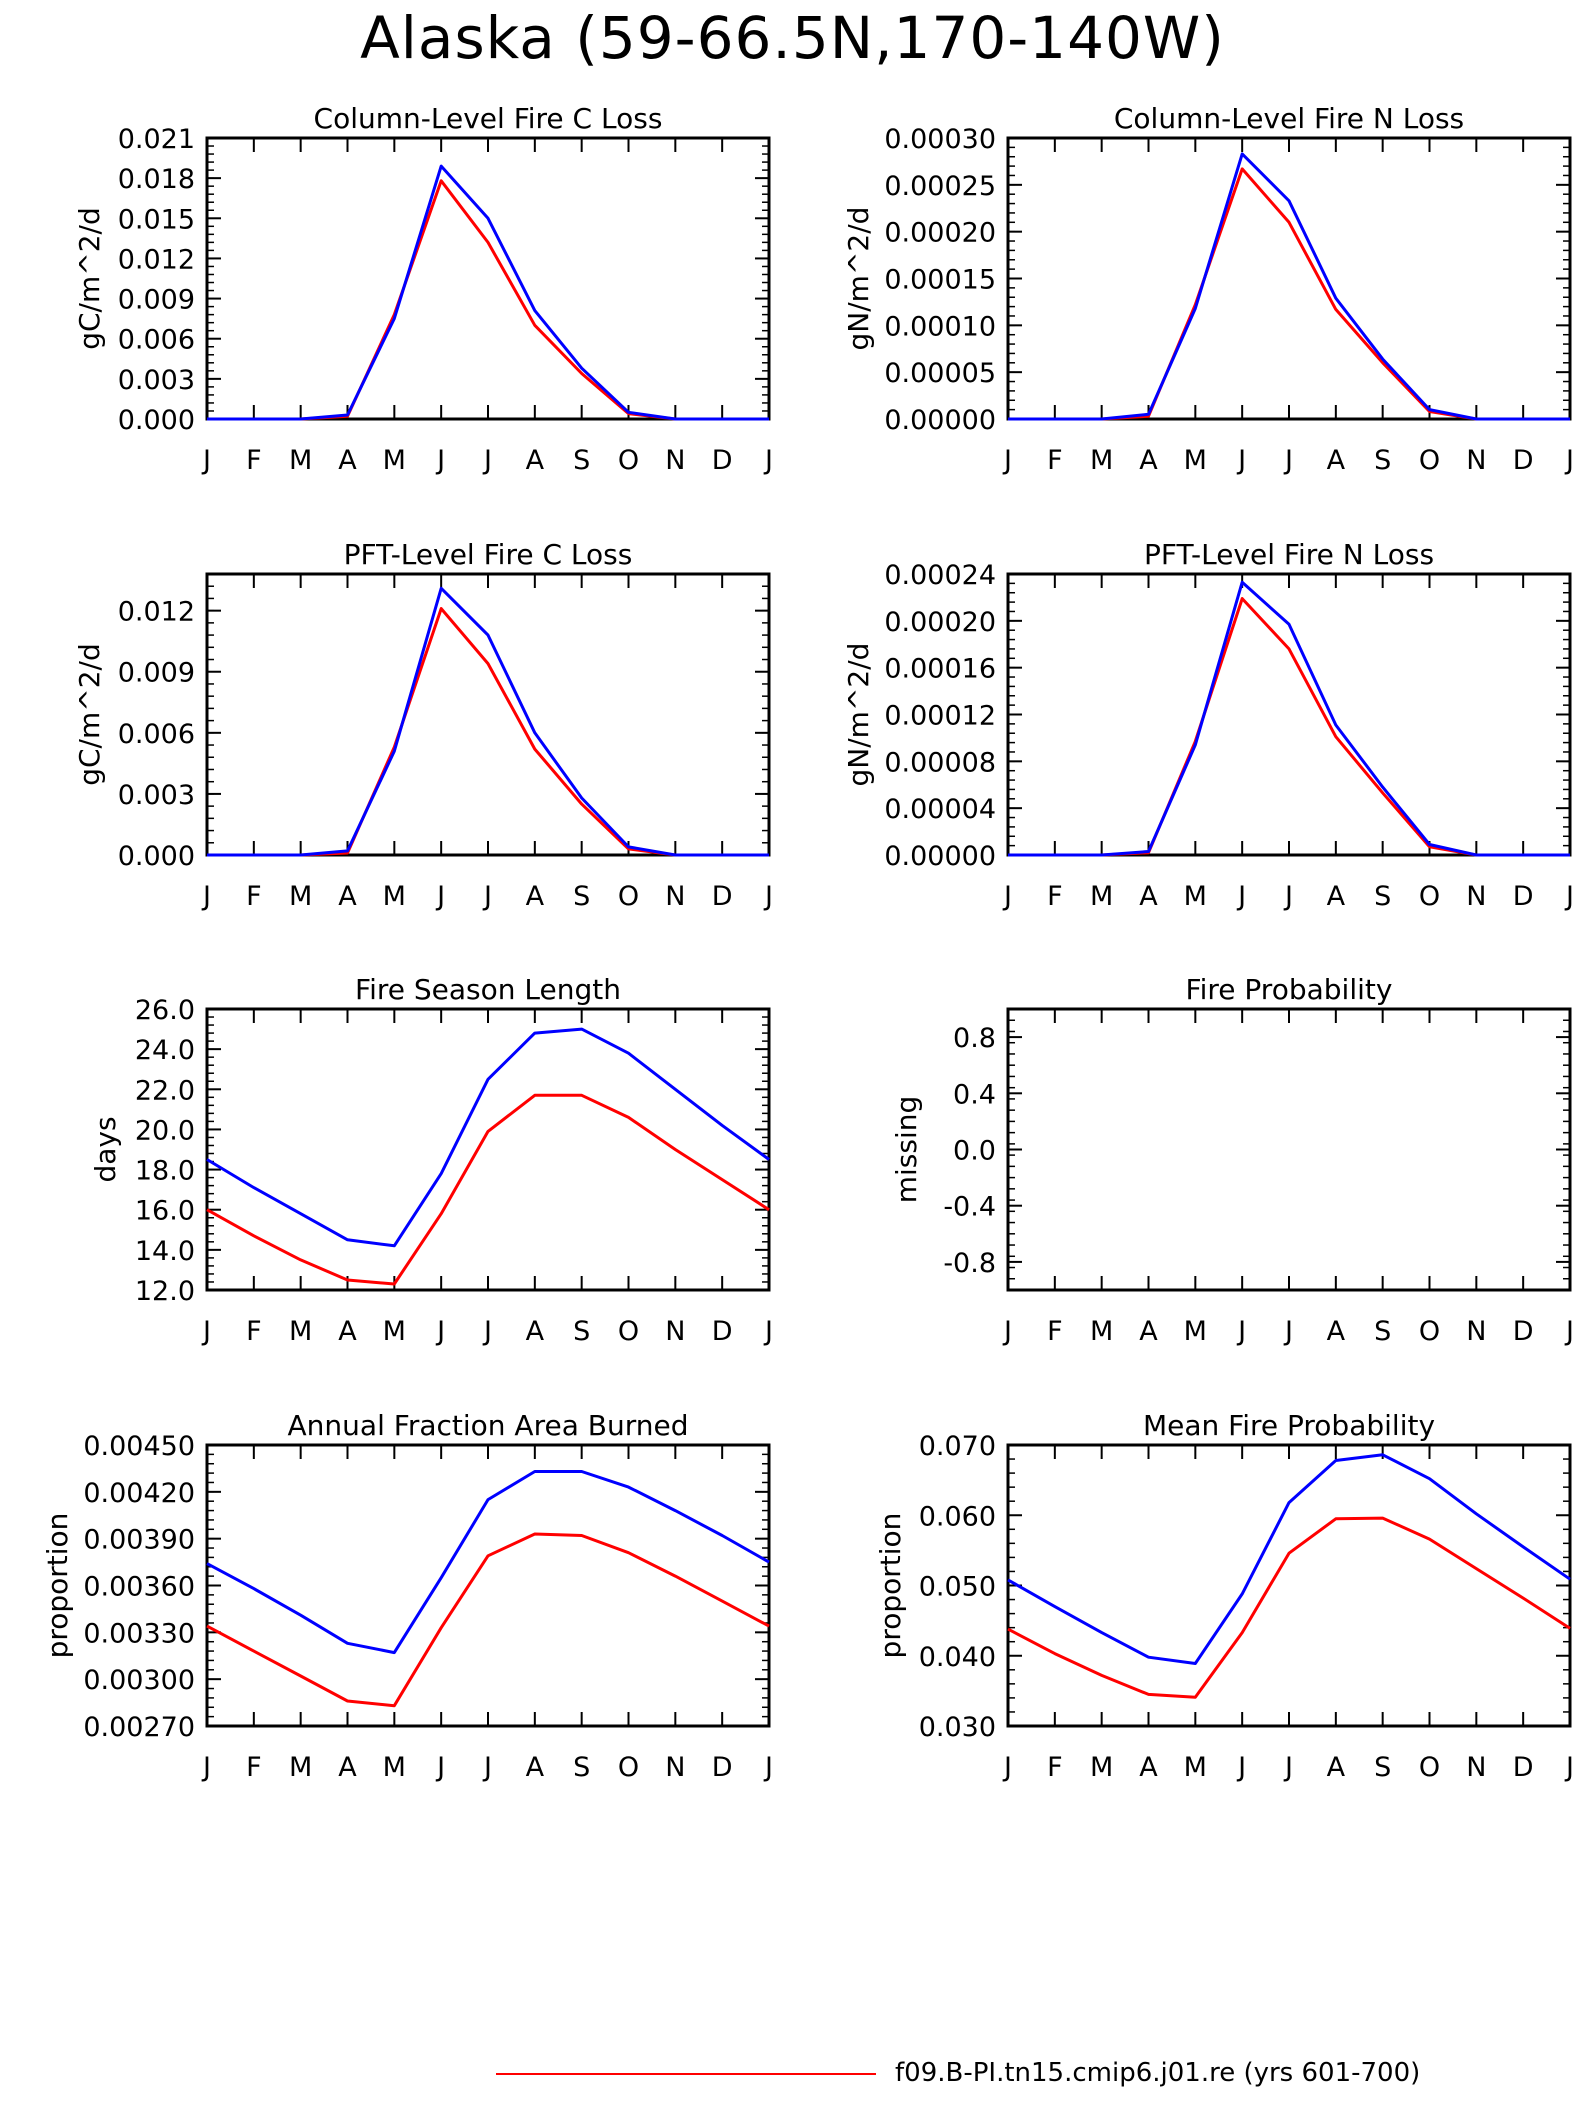  I want to click on y-axis-label: gC/m^2/d, so click(89, 278).